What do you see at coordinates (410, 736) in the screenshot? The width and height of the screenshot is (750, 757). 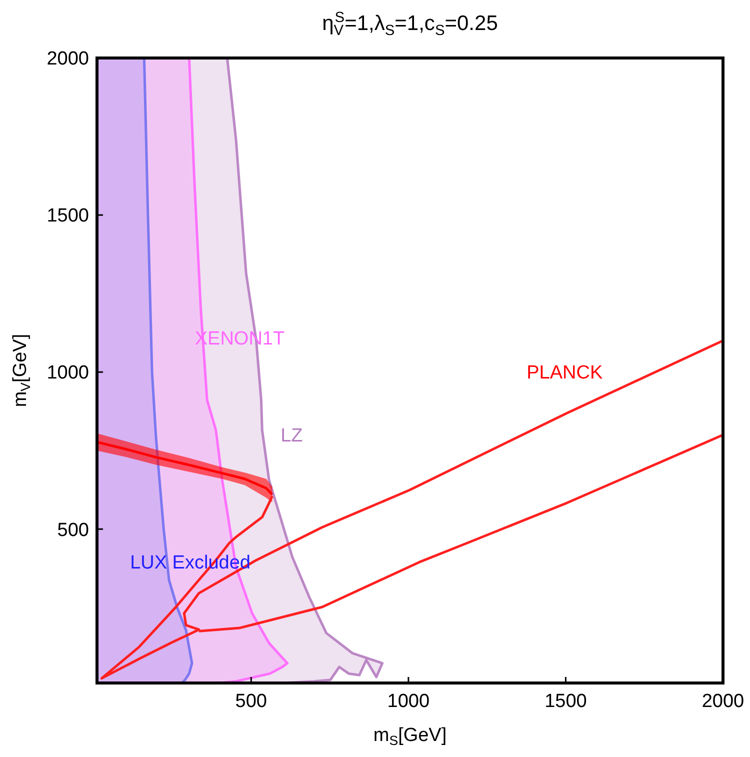 I see `x-axis-title: m$_{S}$[GeV]` at bounding box center [410, 736].